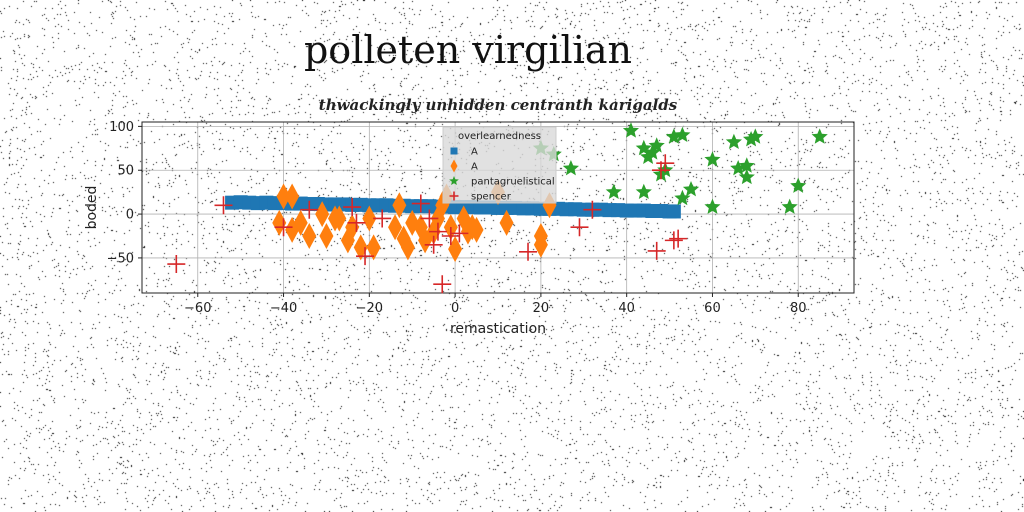  What do you see at coordinates (626, 308) in the screenshot?
I see `x-tick-label: 40` at bounding box center [626, 308].